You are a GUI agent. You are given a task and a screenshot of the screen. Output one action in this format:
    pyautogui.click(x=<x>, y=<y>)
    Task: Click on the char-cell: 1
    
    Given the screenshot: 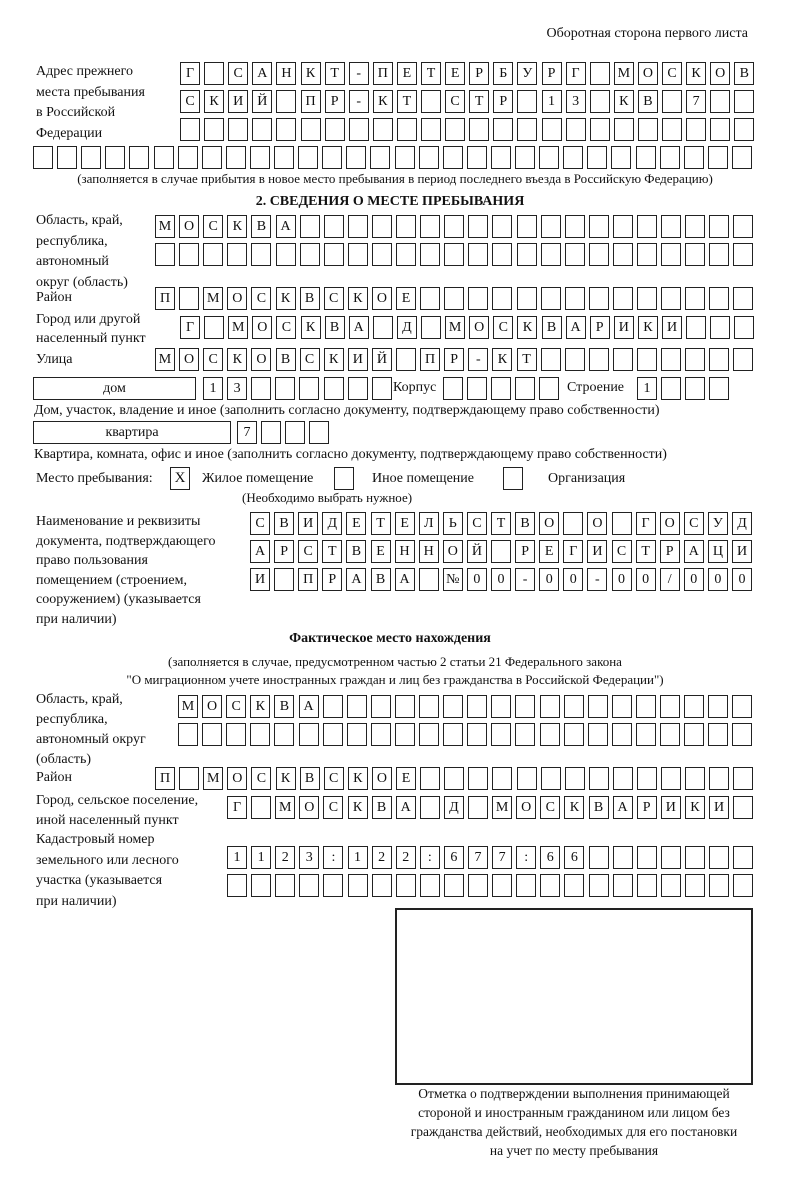 What is the action you would take?
    pyautogui.click(x=357, y=857)
    